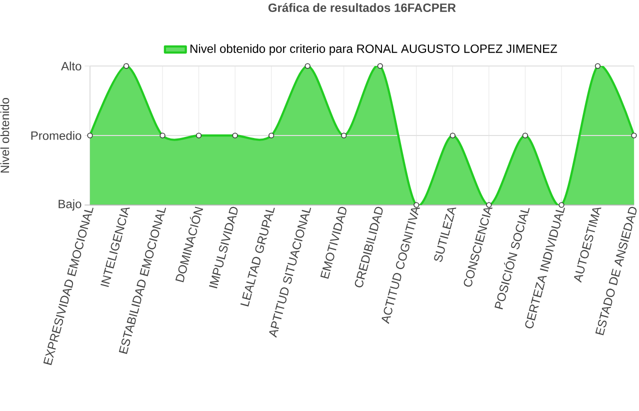 The height and width of the screenshot is (411, 639). Describe the element at coordinates (71, 66) in the screenshot. I see `ref-line-label: Alto` at that location.